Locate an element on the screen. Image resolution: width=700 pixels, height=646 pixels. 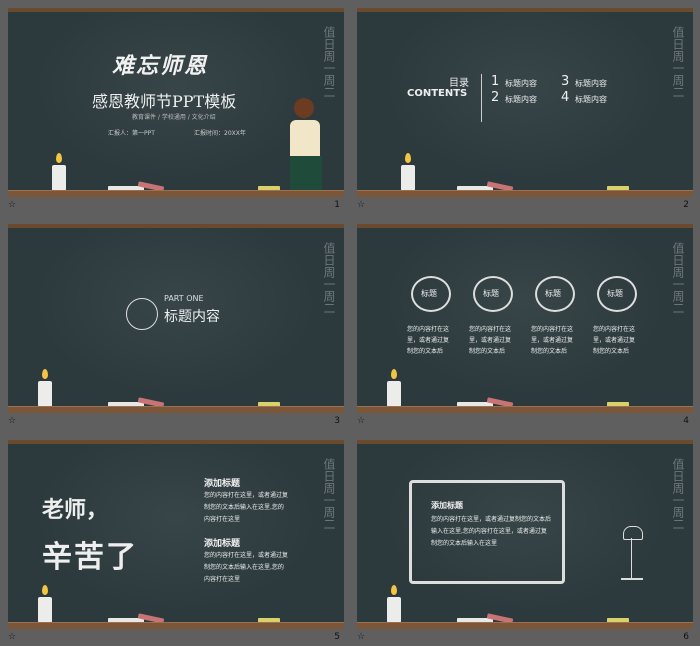
item-text-3: 您的内容打在这里，或者通过复制您的文本后 is located at coordinates (552, 340).